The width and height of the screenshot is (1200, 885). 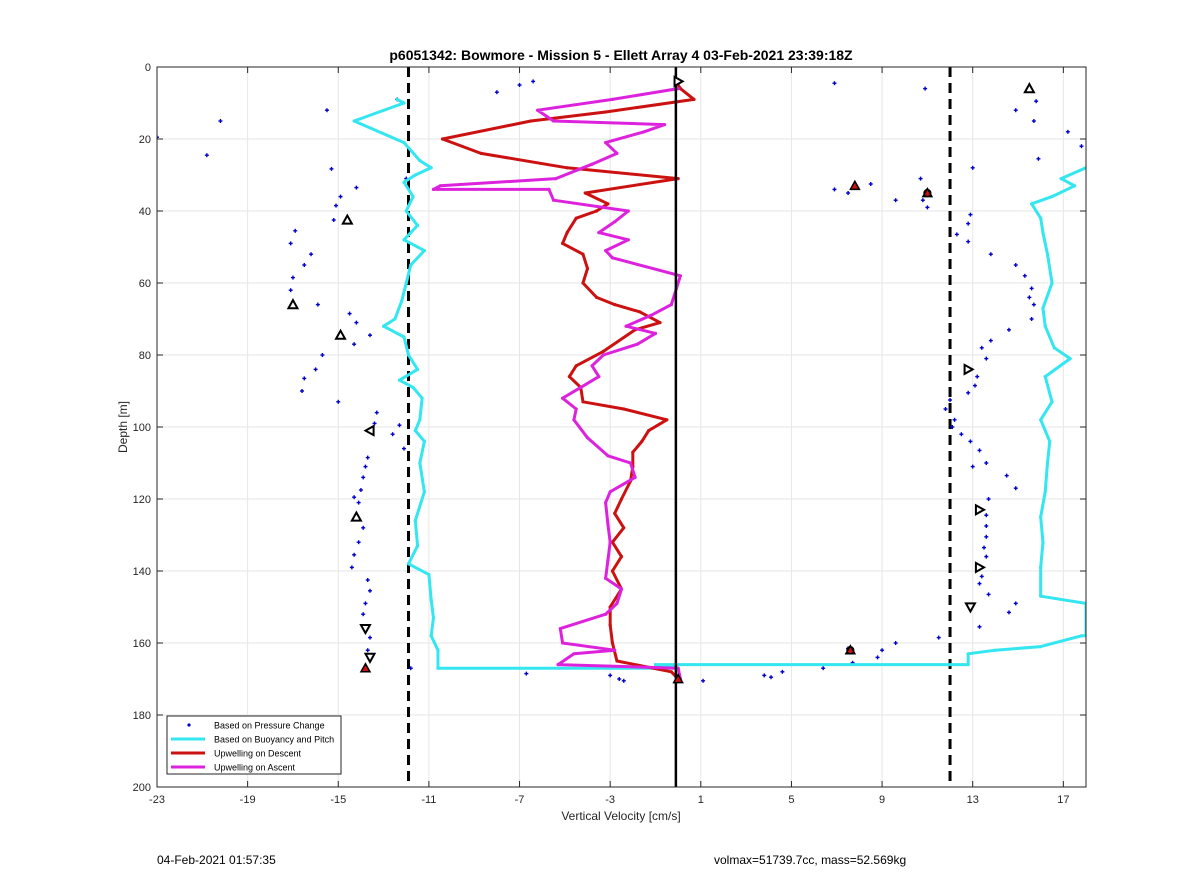 I want to click on x-tick-label: 13, so click(x=973, y=800).